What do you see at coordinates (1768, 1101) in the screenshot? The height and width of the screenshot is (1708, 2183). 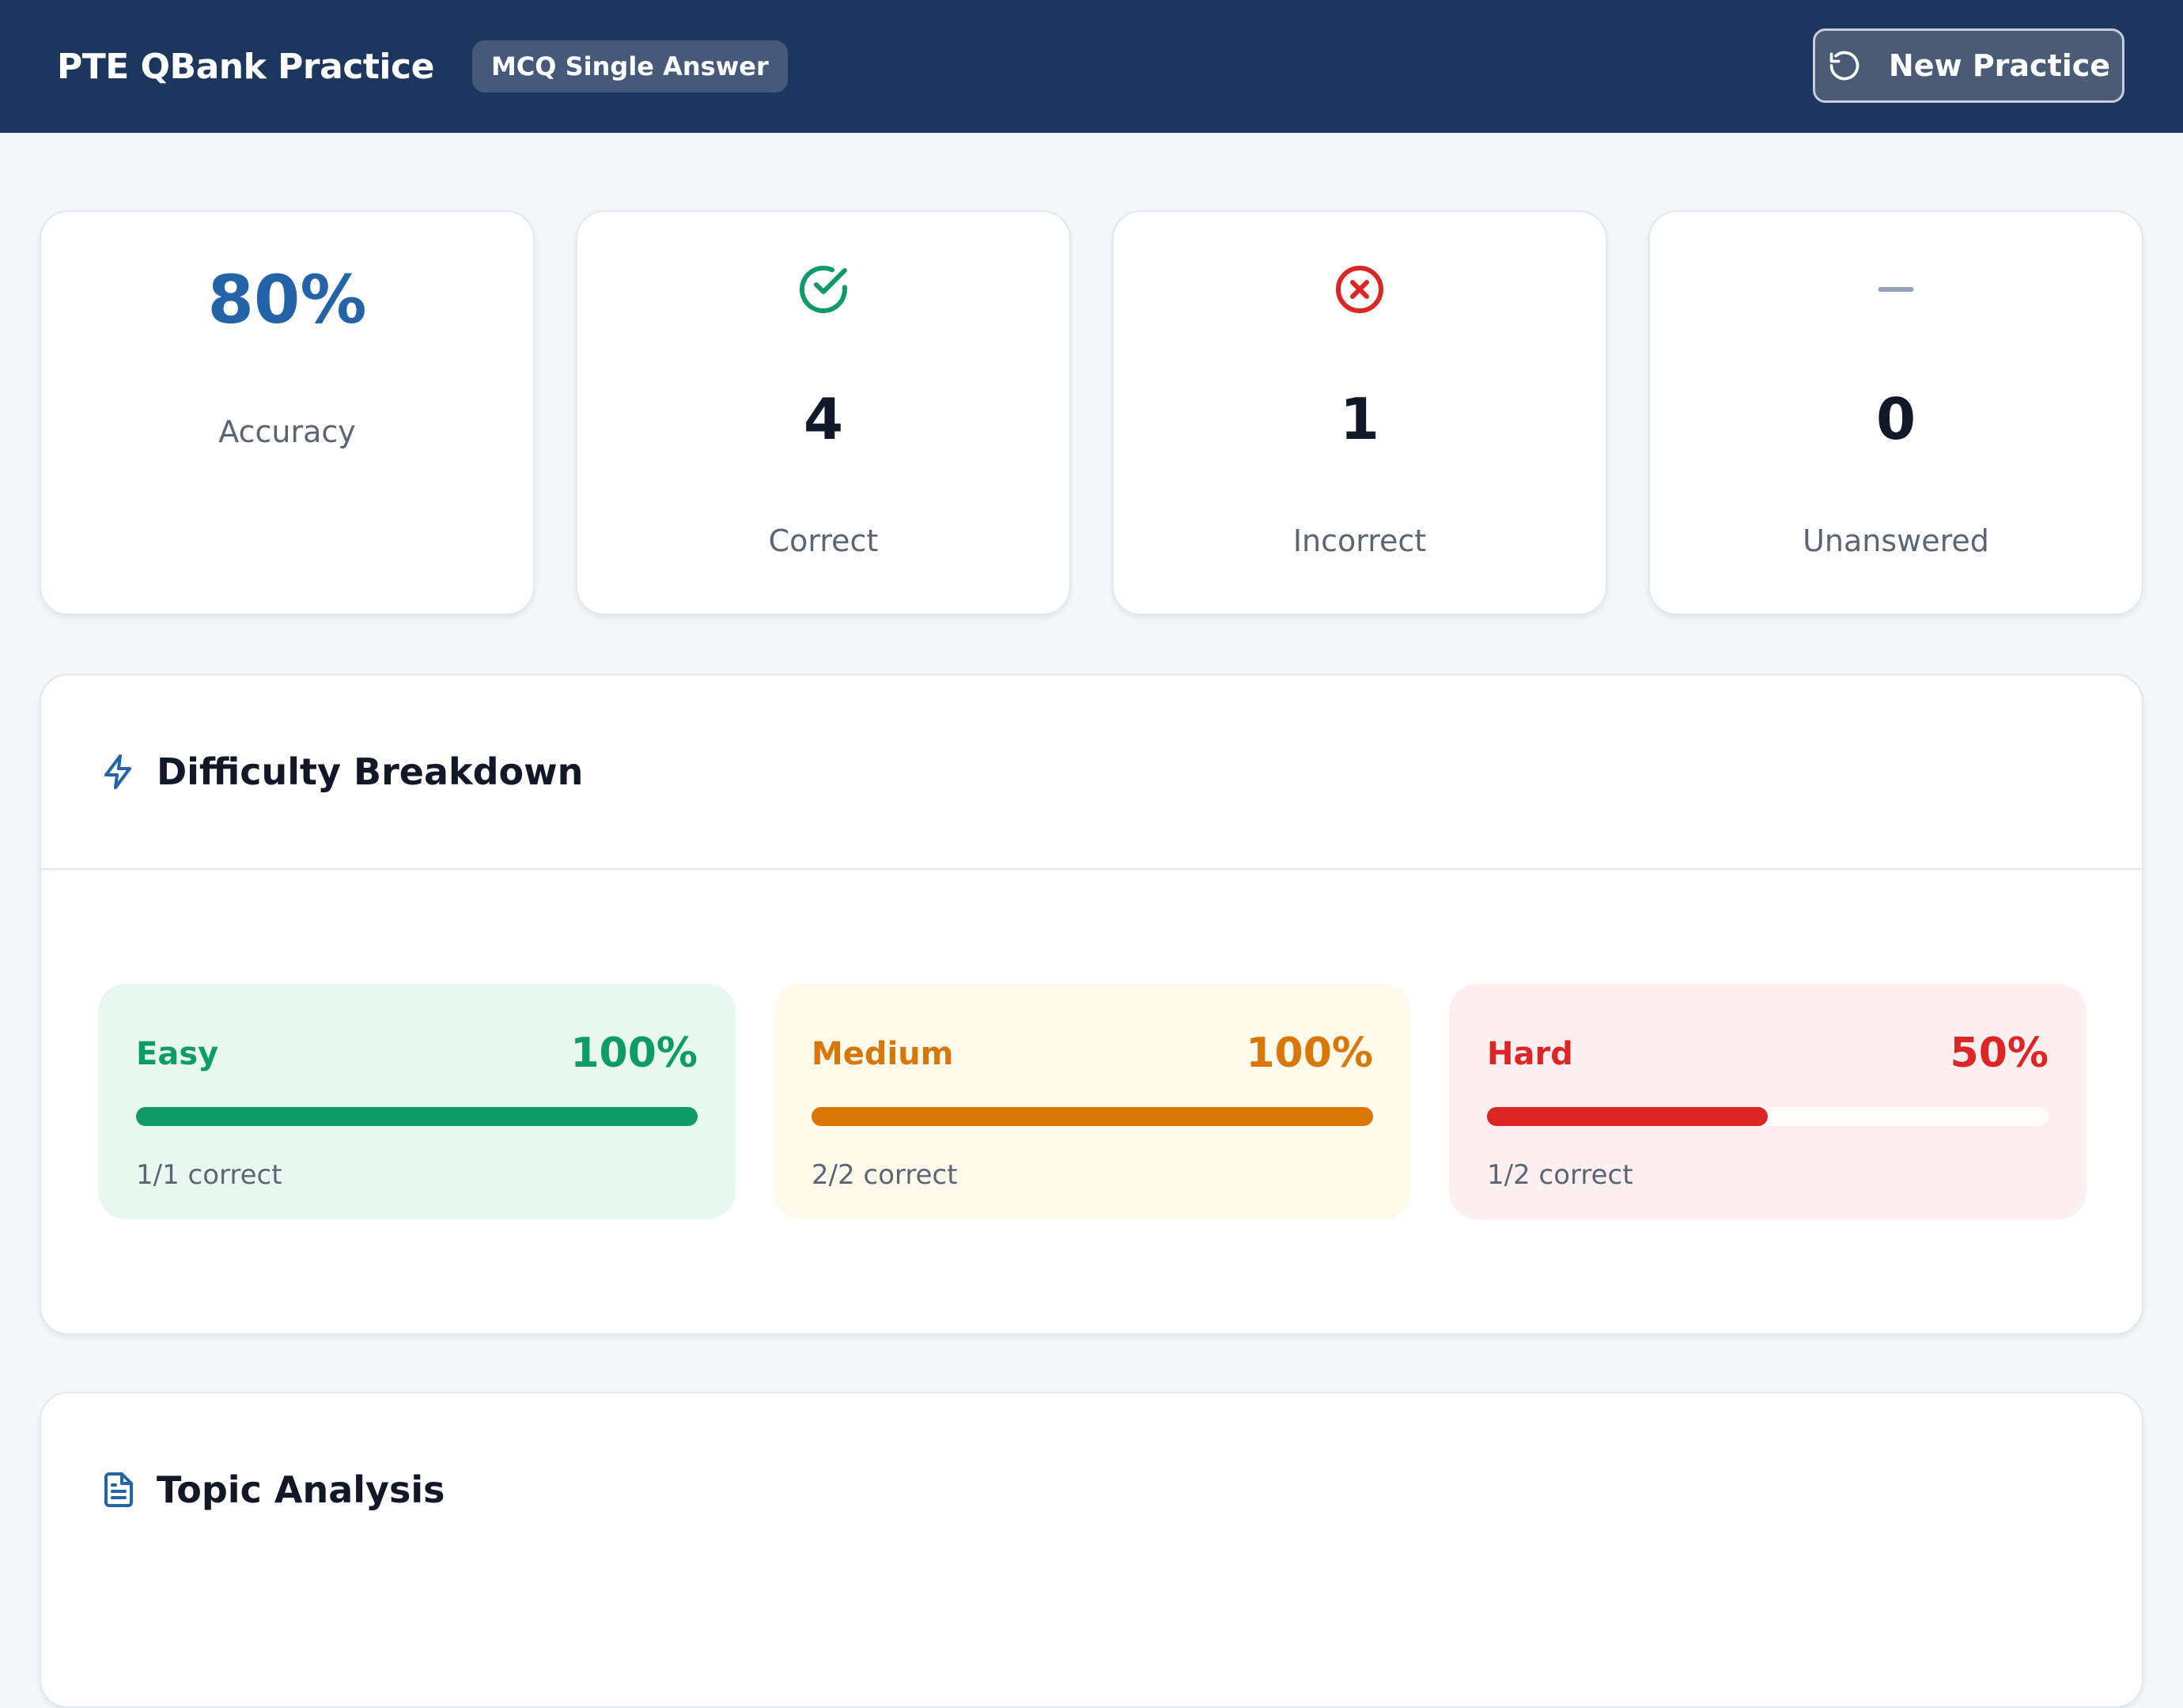 I see `difficulty-card-hard: Hard 50% 1/2 correct` at bounding box center [1768, 1101].